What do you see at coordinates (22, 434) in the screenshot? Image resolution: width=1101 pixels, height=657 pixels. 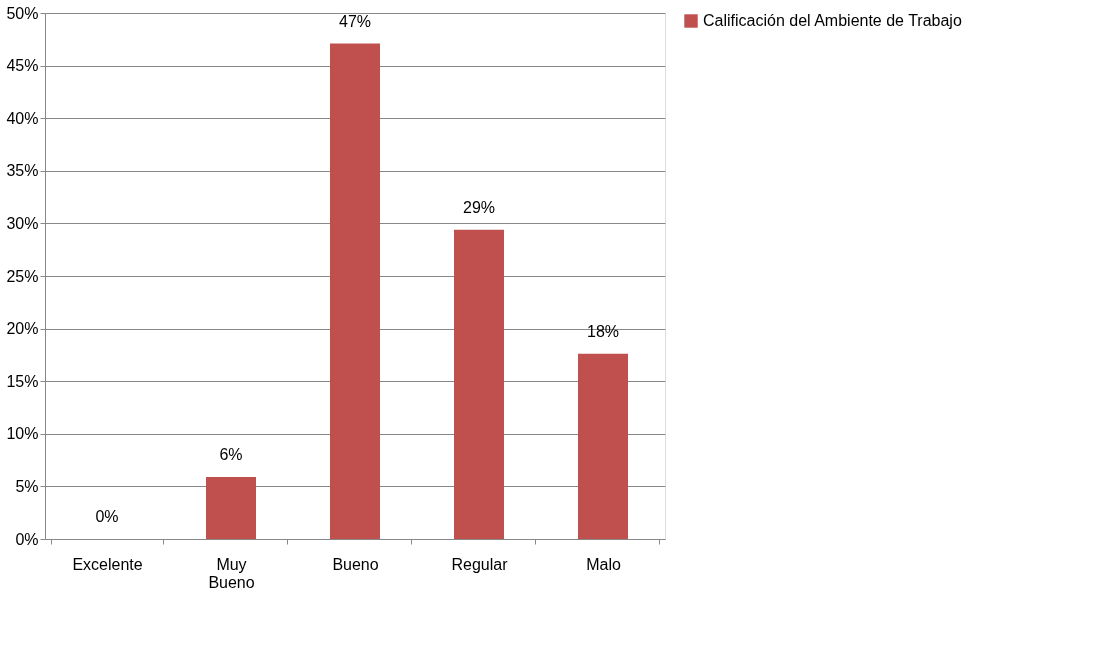 I see `y-tick-label: 10%` at bounding box center [22, 434].